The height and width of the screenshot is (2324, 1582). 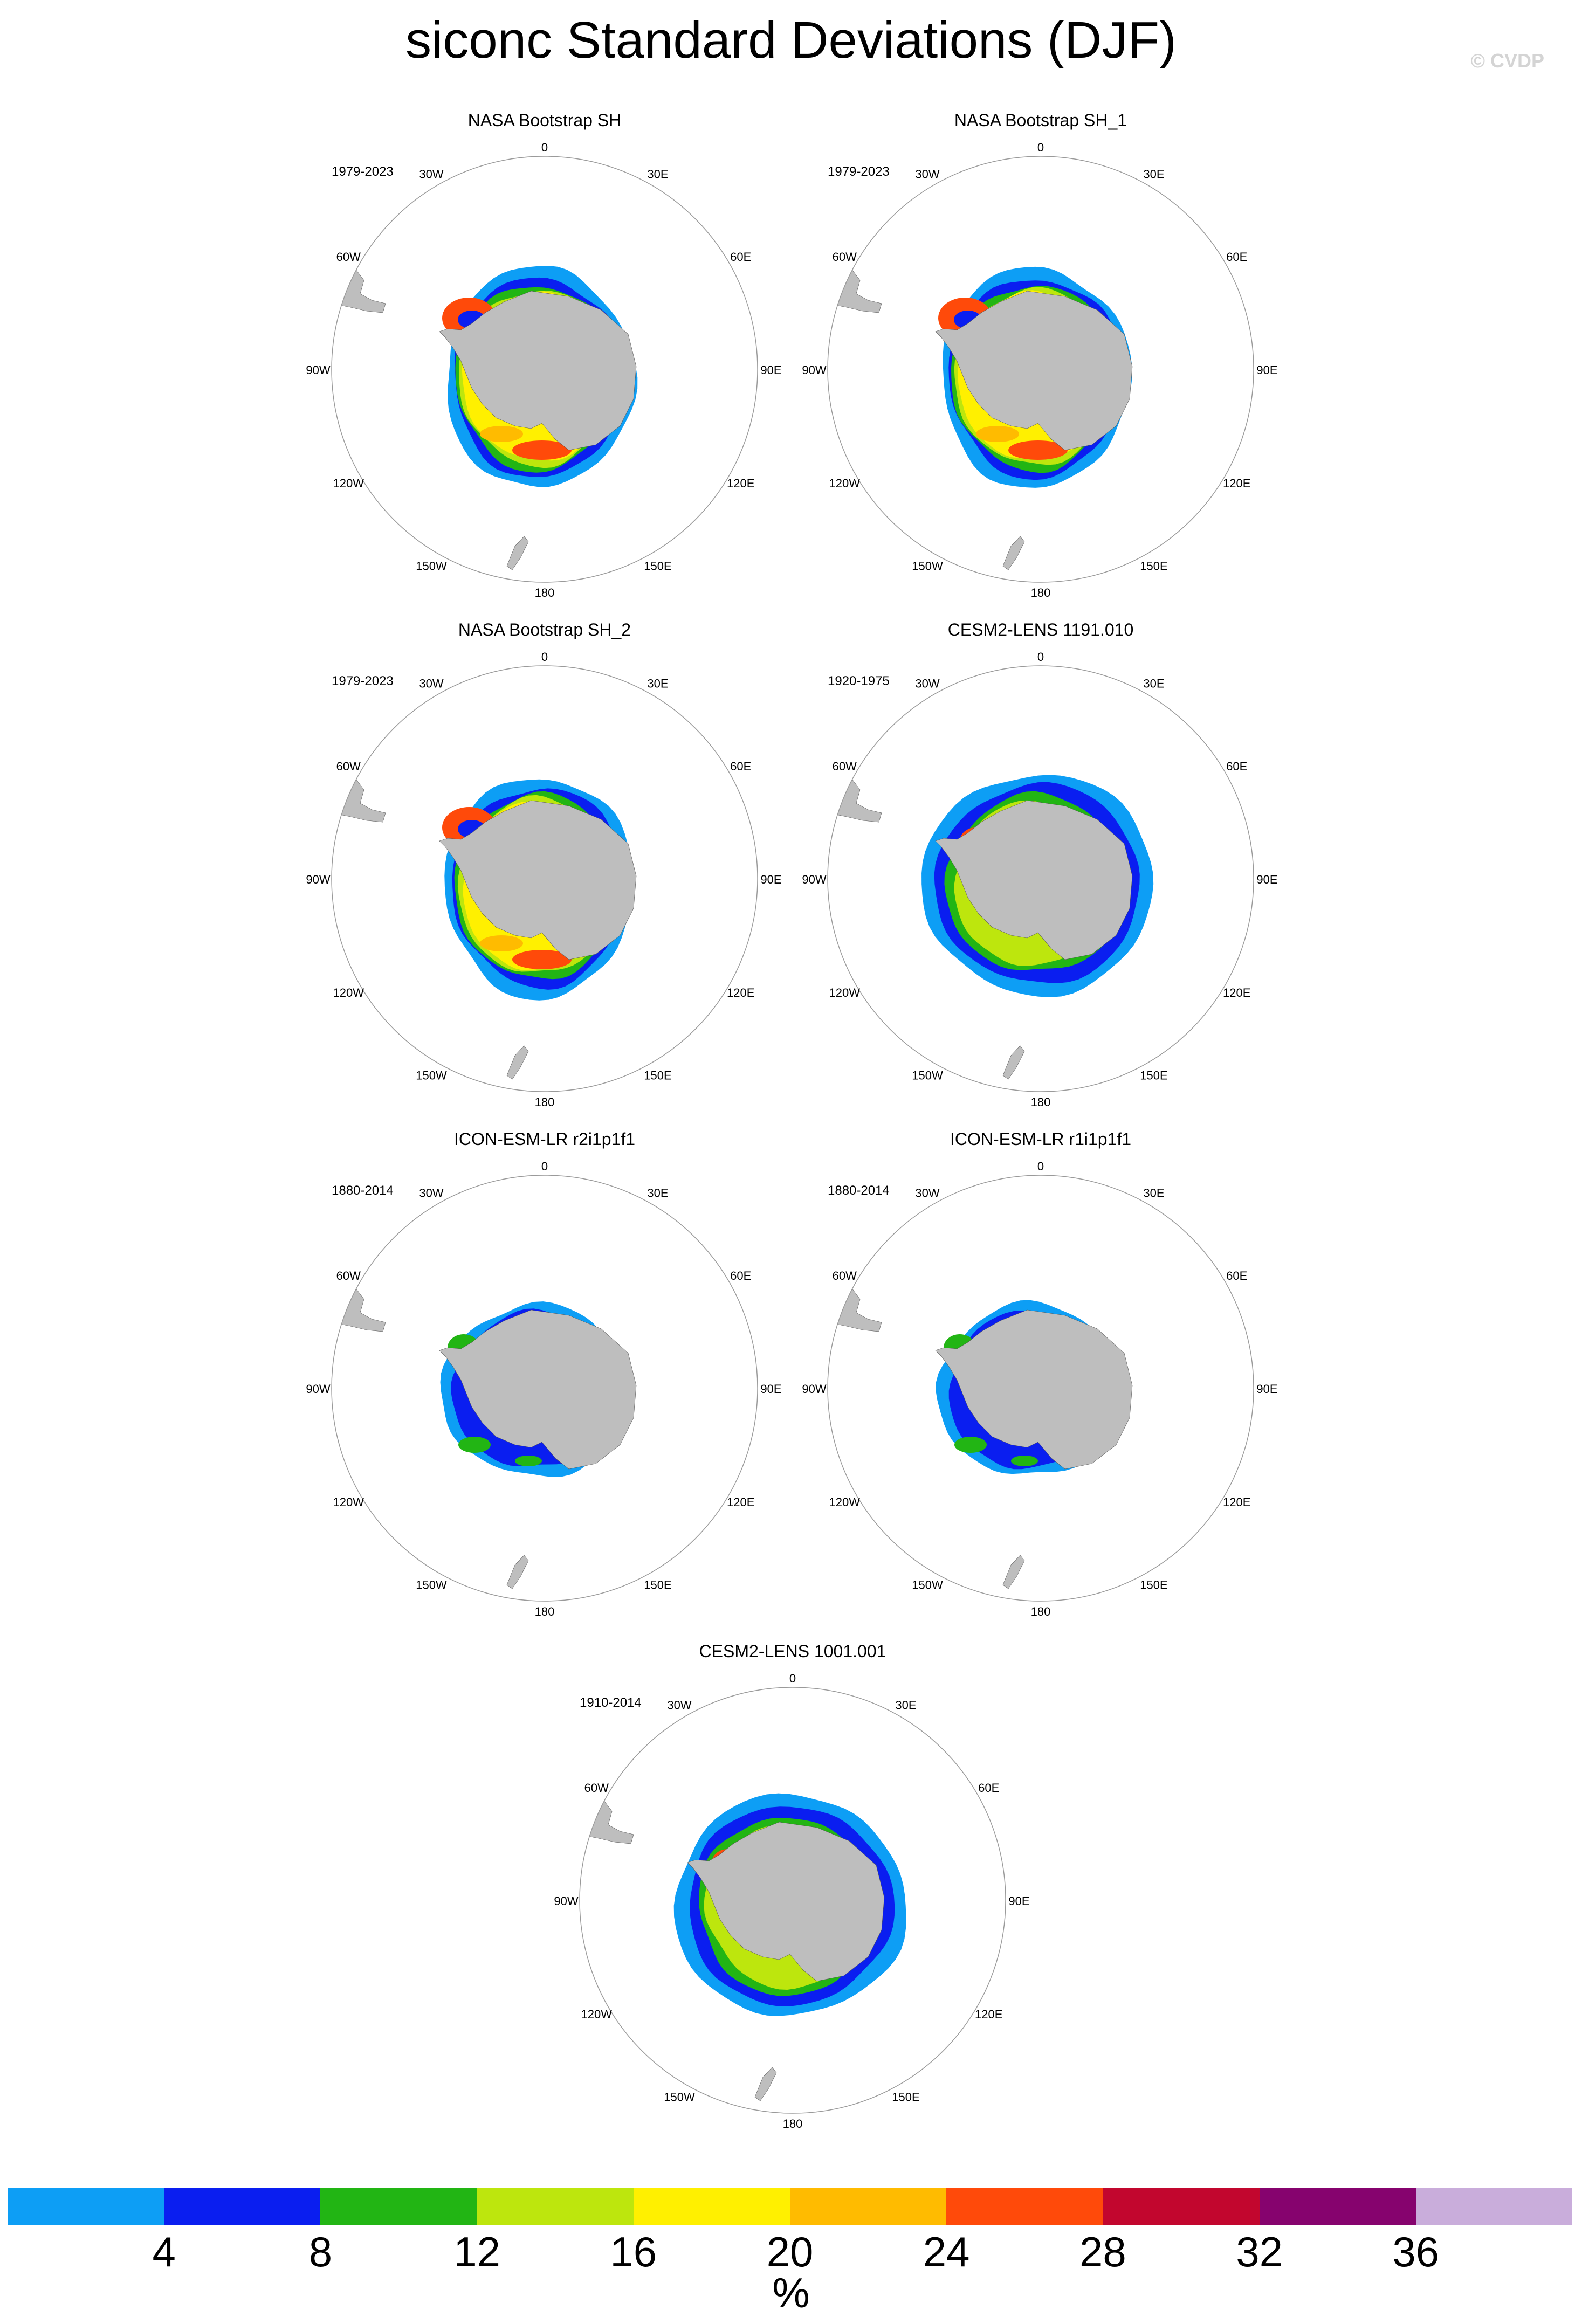 I want to click on panel-title: NASA Bootstrap SH_1, so click(x=1040, y=120).